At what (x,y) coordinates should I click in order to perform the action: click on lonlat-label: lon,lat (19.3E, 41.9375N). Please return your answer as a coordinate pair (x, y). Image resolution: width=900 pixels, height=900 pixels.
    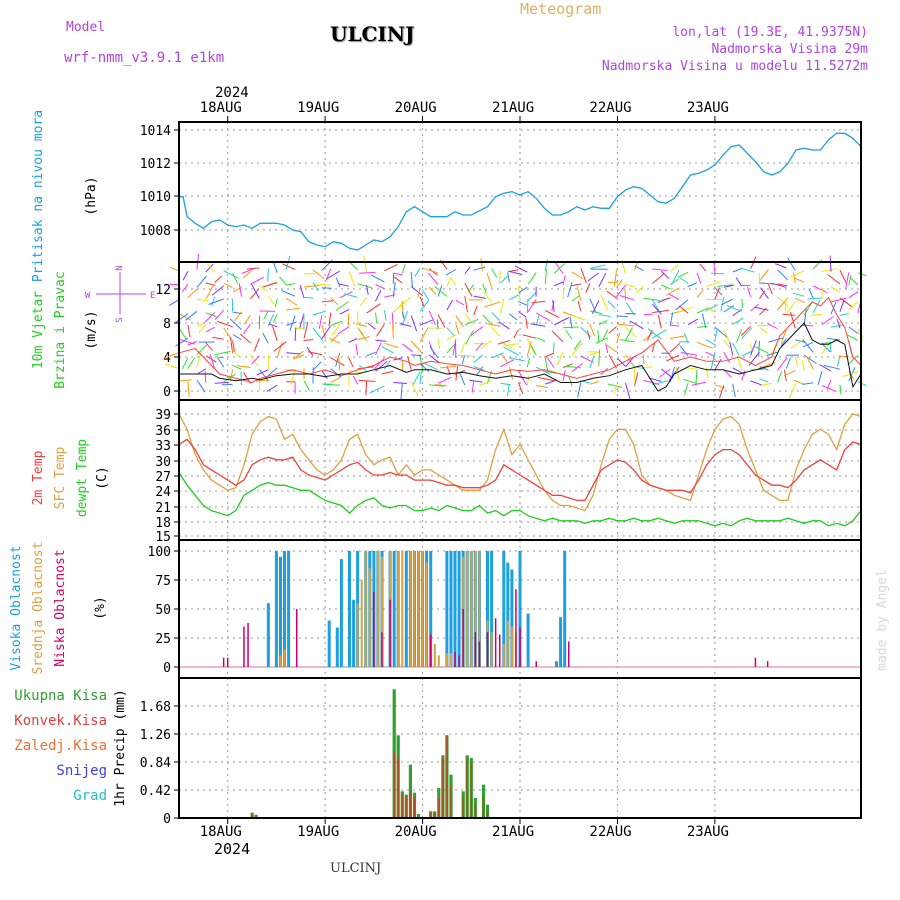
    Looking at the image, I should click on (770, 32).